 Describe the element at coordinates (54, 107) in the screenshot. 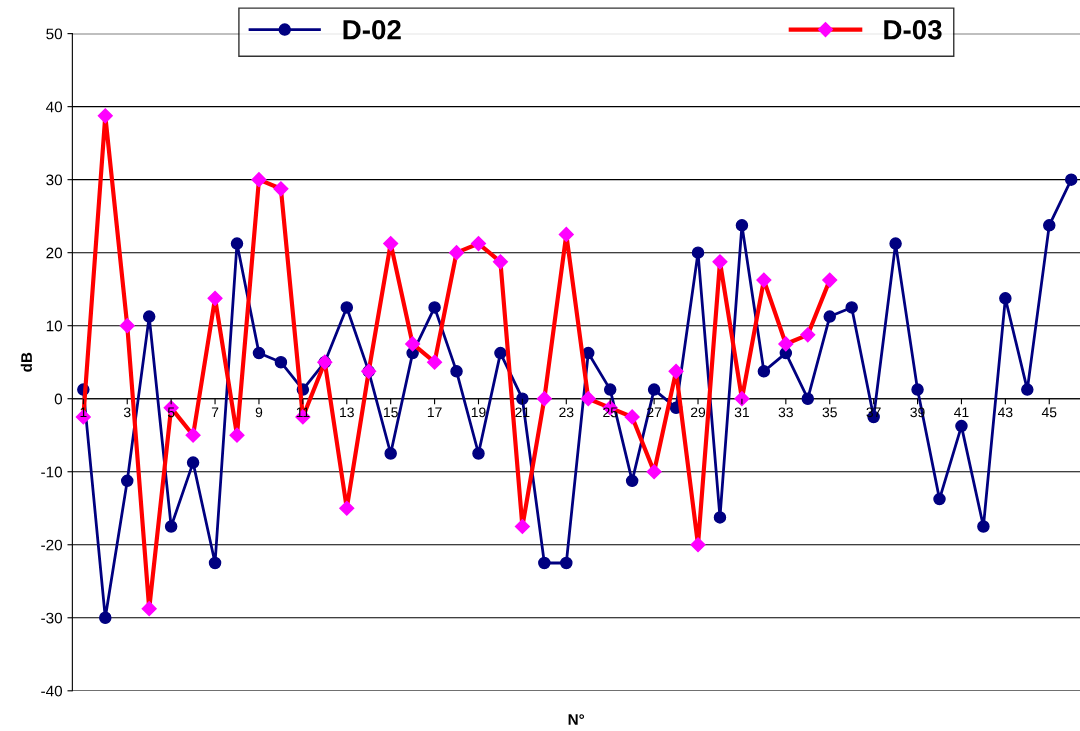

I see `y-tick-label: 40` at that location.